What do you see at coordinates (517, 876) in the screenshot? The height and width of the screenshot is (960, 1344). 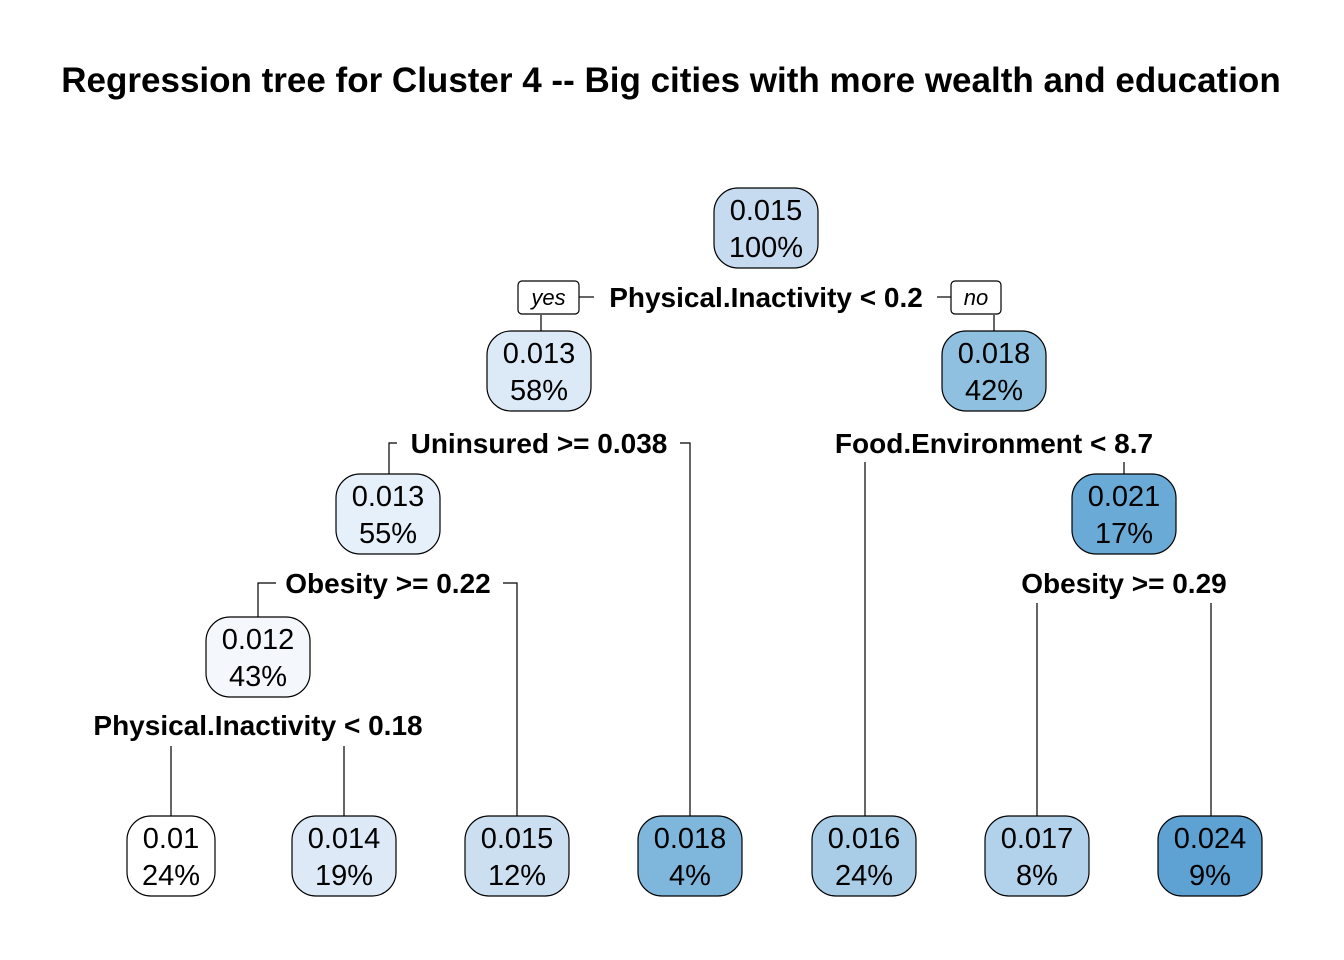 I see `node-percent: 12%` at bounding box center [517, 876].